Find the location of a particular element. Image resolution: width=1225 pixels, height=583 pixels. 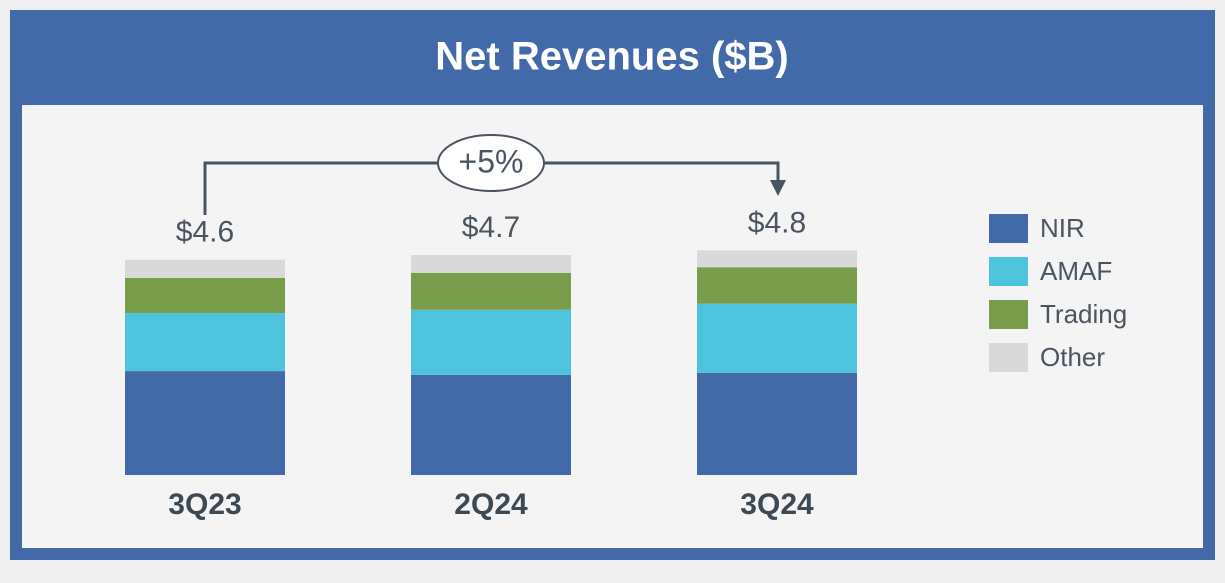

total-label: $4.6 is located at coordinates (205, 232).